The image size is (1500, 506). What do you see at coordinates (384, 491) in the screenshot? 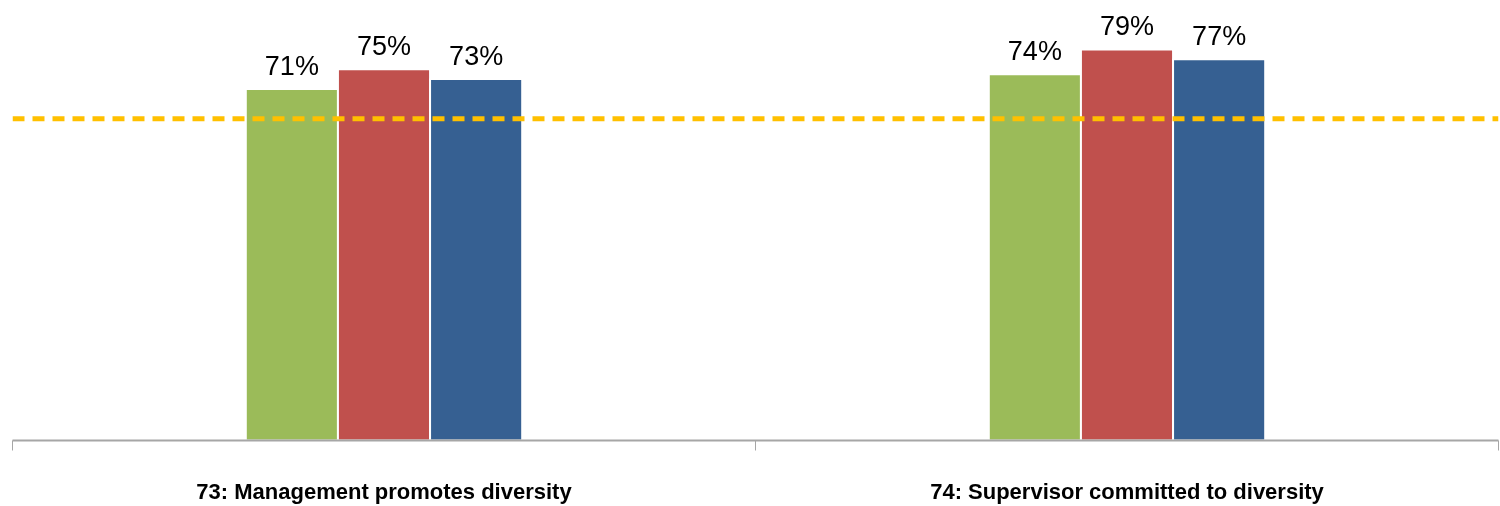
I see `x-tick-label: 73: Management promotes diversity` at bounding box center [384, 491].